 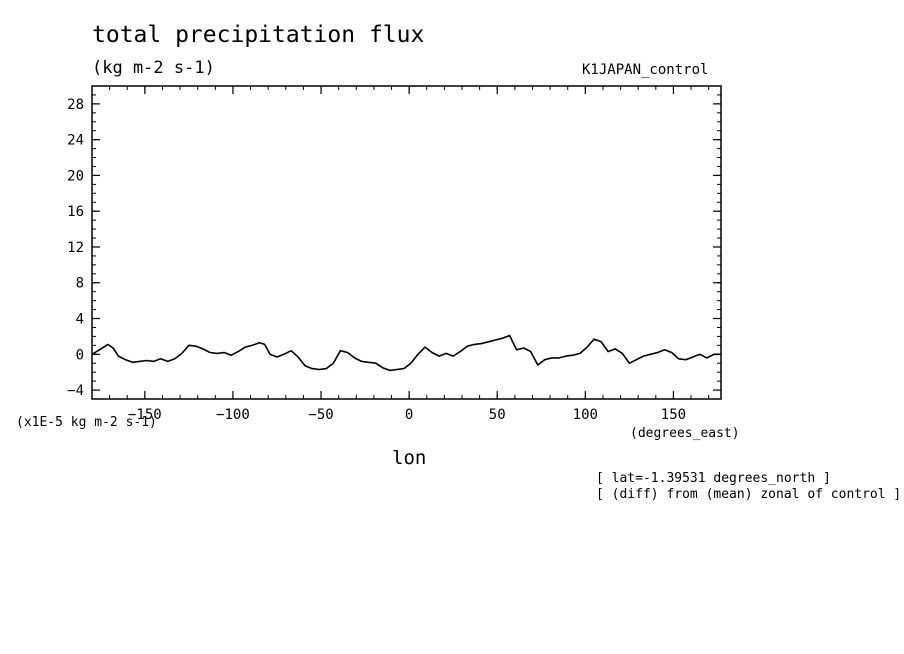 What do you see at coordinates (86, 422) in the screenshot?
I see `scale-label: (x1E-5 kg m-2 s-1)` at bounding box center [86, 422].